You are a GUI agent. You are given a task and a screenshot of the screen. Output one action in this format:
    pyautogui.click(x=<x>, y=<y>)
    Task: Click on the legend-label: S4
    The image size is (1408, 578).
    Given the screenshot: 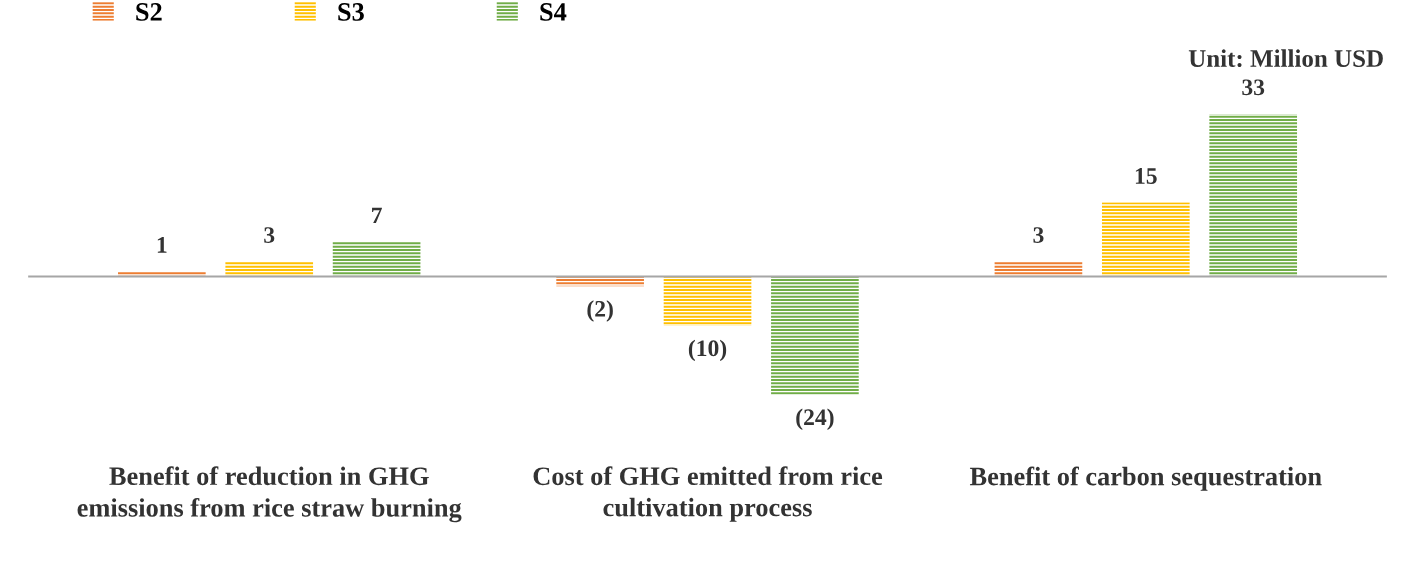 What is the action you would take?
    pyautogui.click(x=553, y=12)
    